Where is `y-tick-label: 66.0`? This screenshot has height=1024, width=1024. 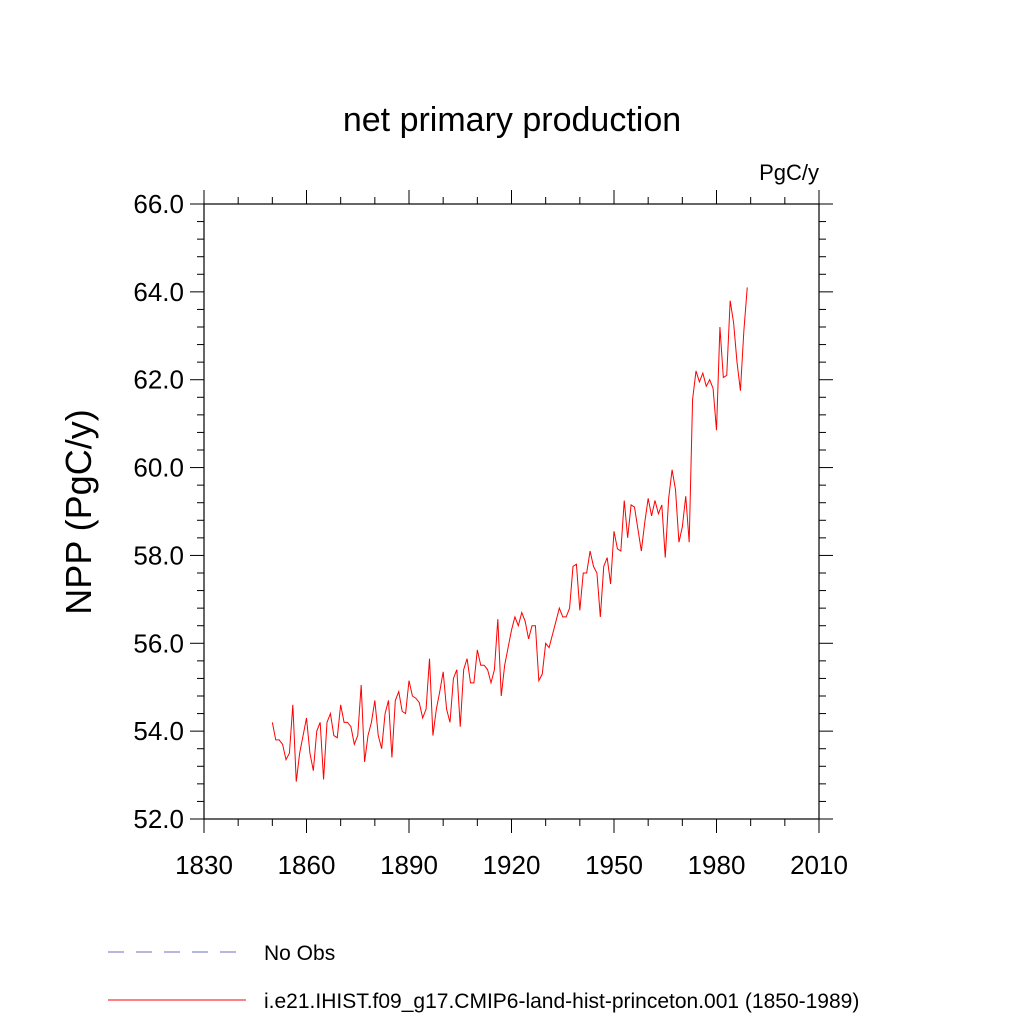
y-tick-label: 66.0 is located at coordinates (158, 204).